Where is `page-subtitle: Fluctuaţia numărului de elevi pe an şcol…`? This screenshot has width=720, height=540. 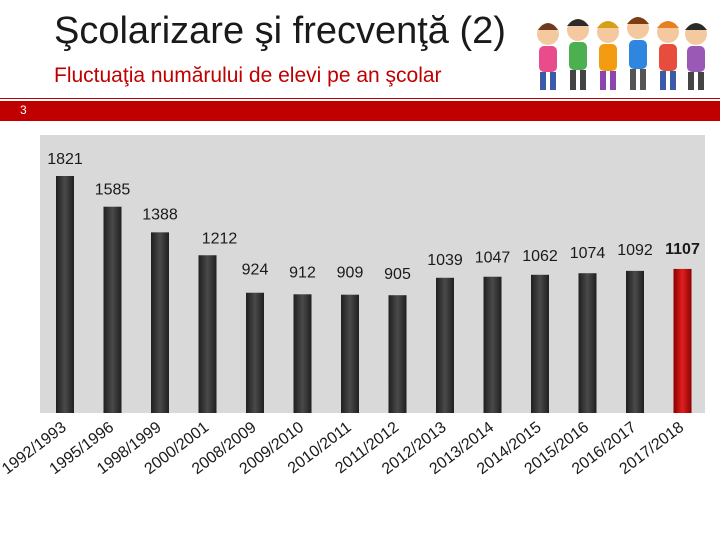 page-subtitle: Fluctuaţia numărului de elevi pe an şcol… is located at coordinates (248, 75).